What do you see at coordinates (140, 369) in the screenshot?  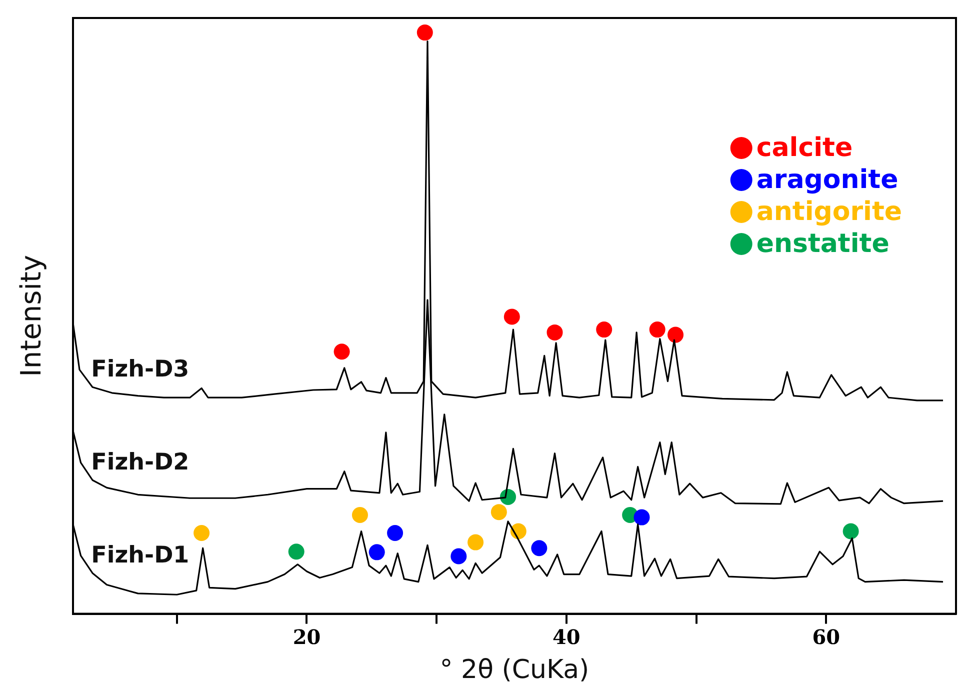 I see `series-label: Fizh-D3` at bounding box center [140, 369].